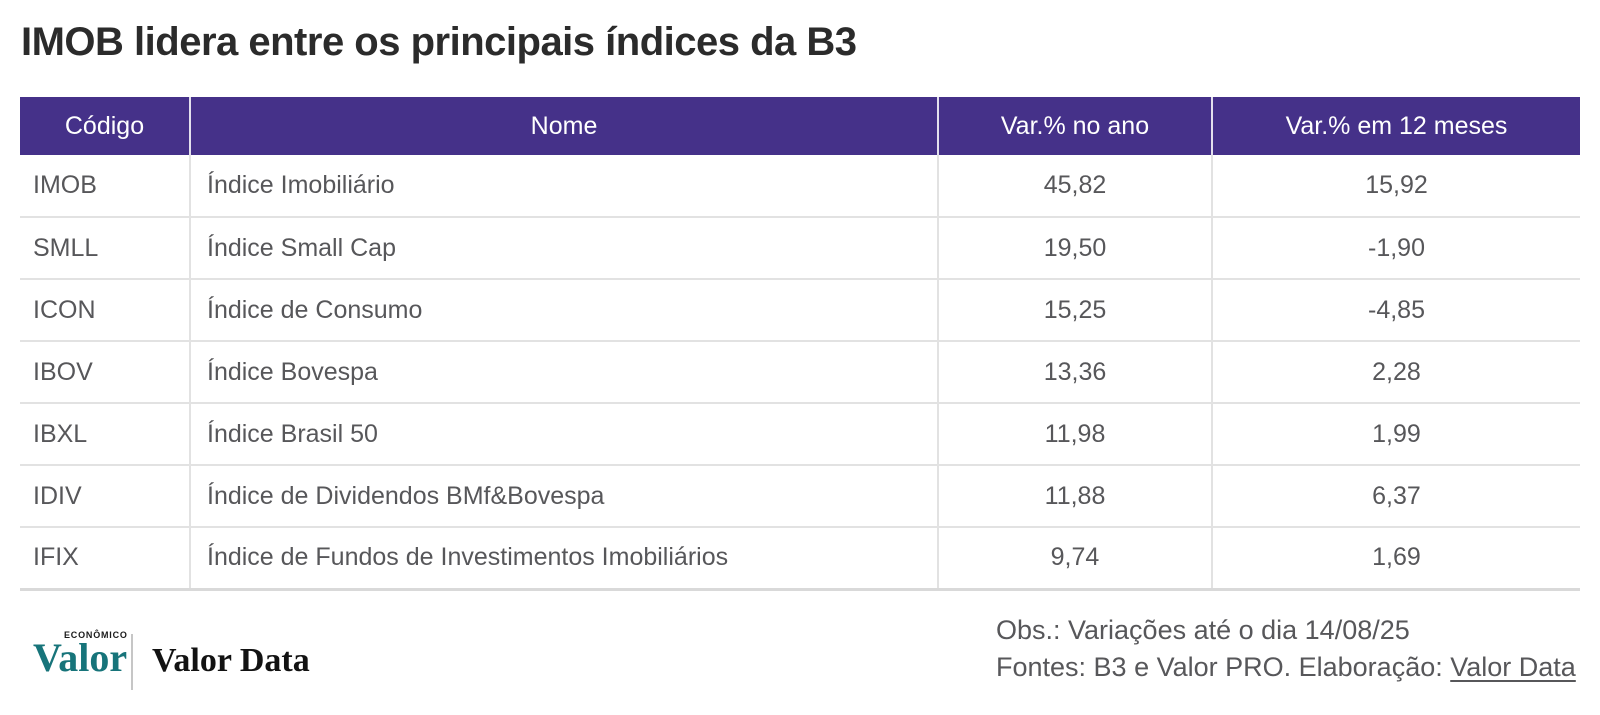  What do you see at coordinates (1203, 630) in the screenshot?
I see `observation-note: Obs.: Variações até o dia 14/08/25` at bounding box center [1203, 630].